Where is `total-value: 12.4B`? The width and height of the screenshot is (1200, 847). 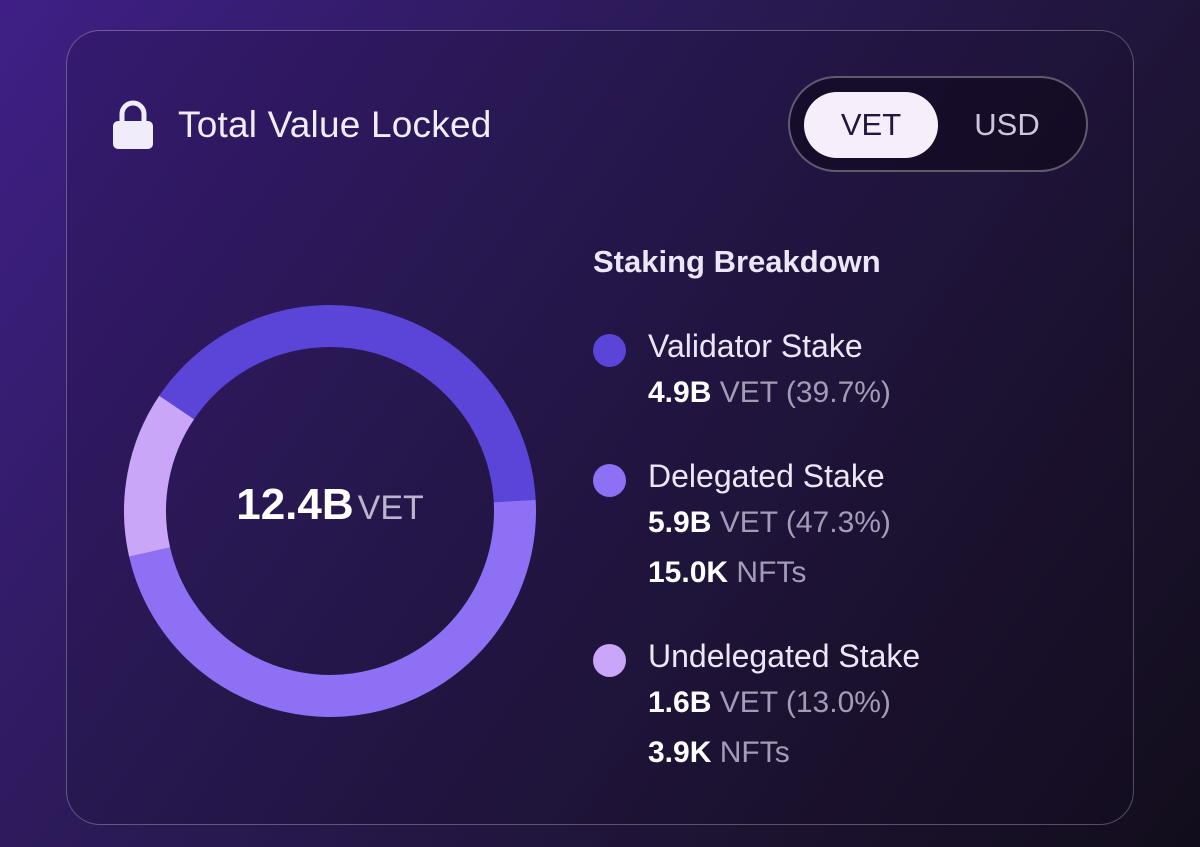
total-value: 12.4B is located at coordinates (295, 504).